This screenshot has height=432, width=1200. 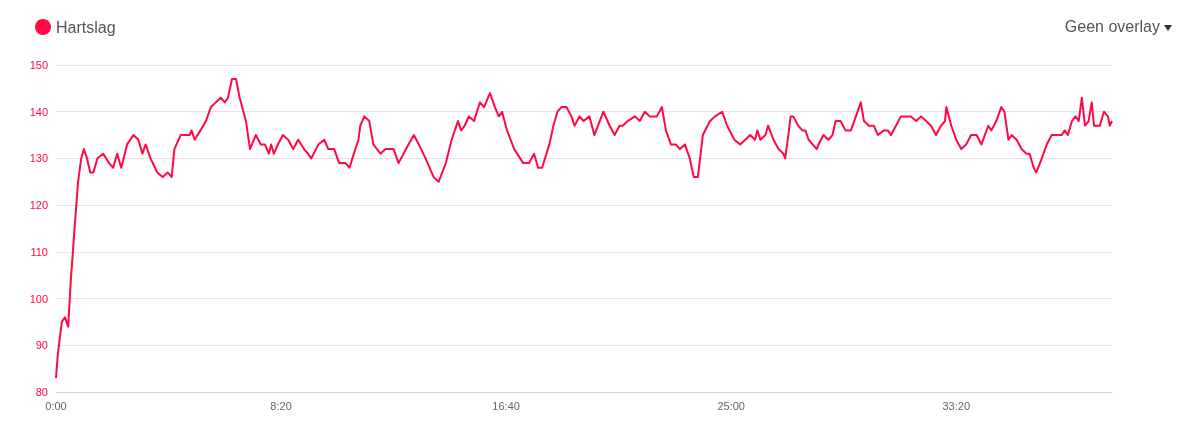 What do you see at coordinates (281, 405) in the screenshot?
I see `x-tick-label: 8:20` at bounding box center [281, 405].